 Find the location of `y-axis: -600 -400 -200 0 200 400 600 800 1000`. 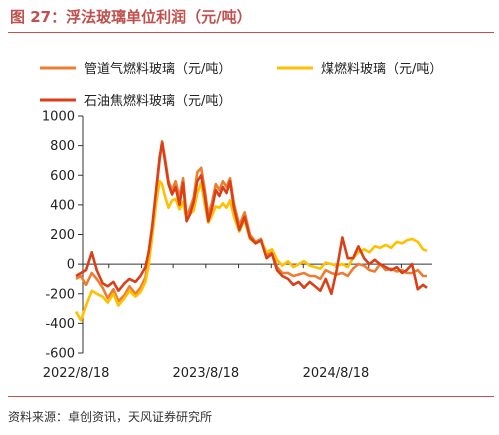

y-axis: -600 -400 -200 0 200 400 600 800 1000 is located at coordinates (63, 236).